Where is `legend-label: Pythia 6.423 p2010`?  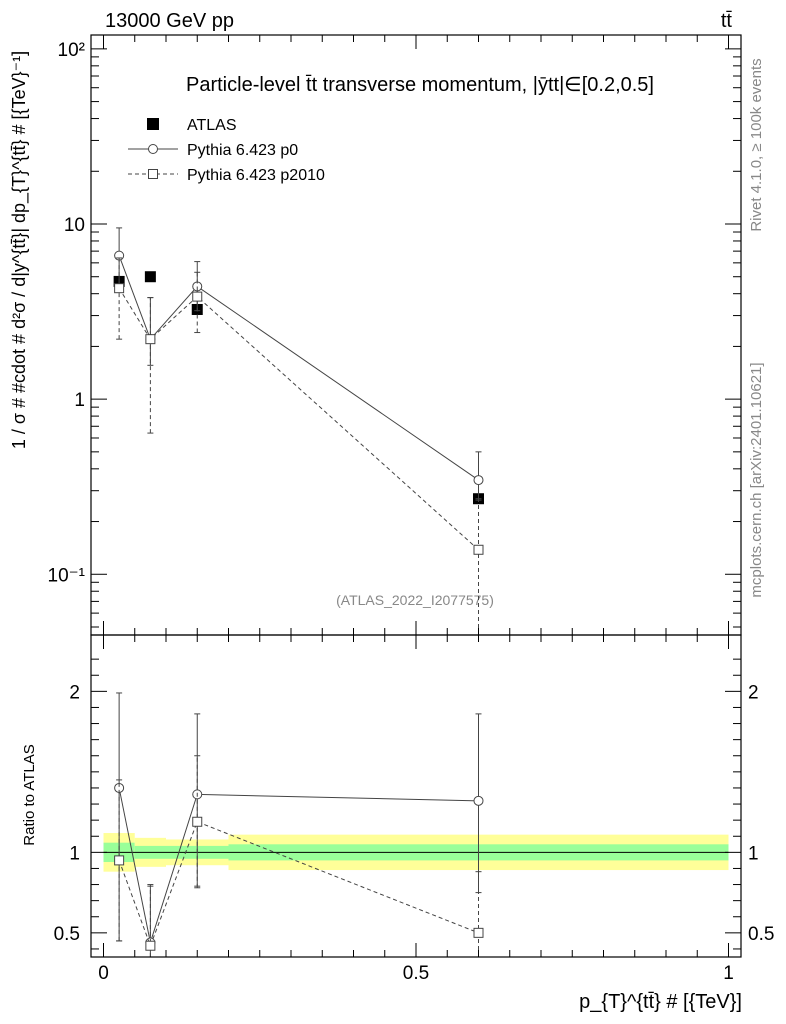 legend-label: Pythia 6.423 p2010 is located at coordinates (256, 175).